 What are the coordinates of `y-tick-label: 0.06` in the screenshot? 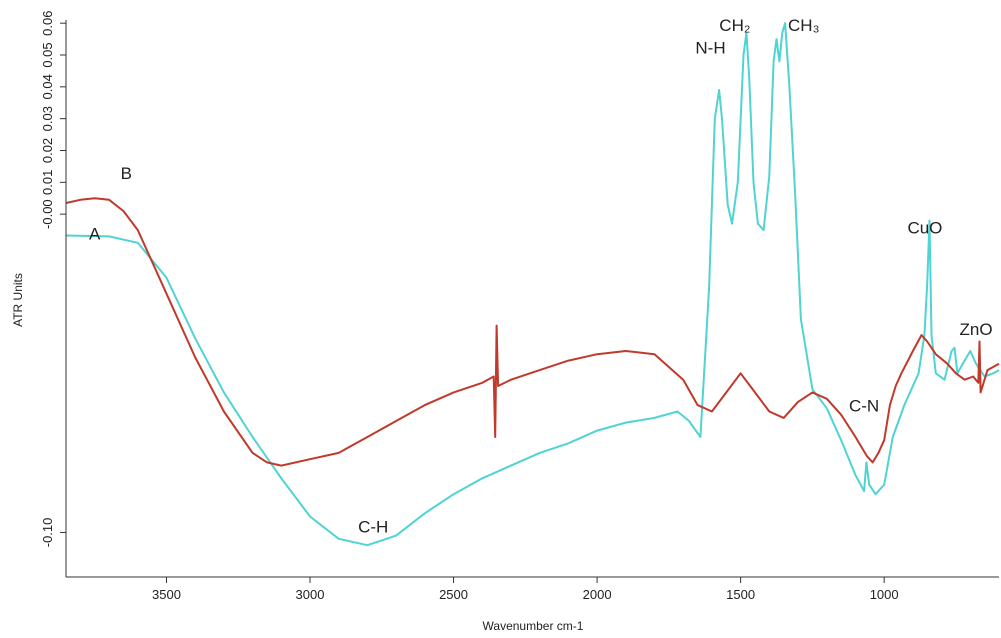 It's located at (47, 23).